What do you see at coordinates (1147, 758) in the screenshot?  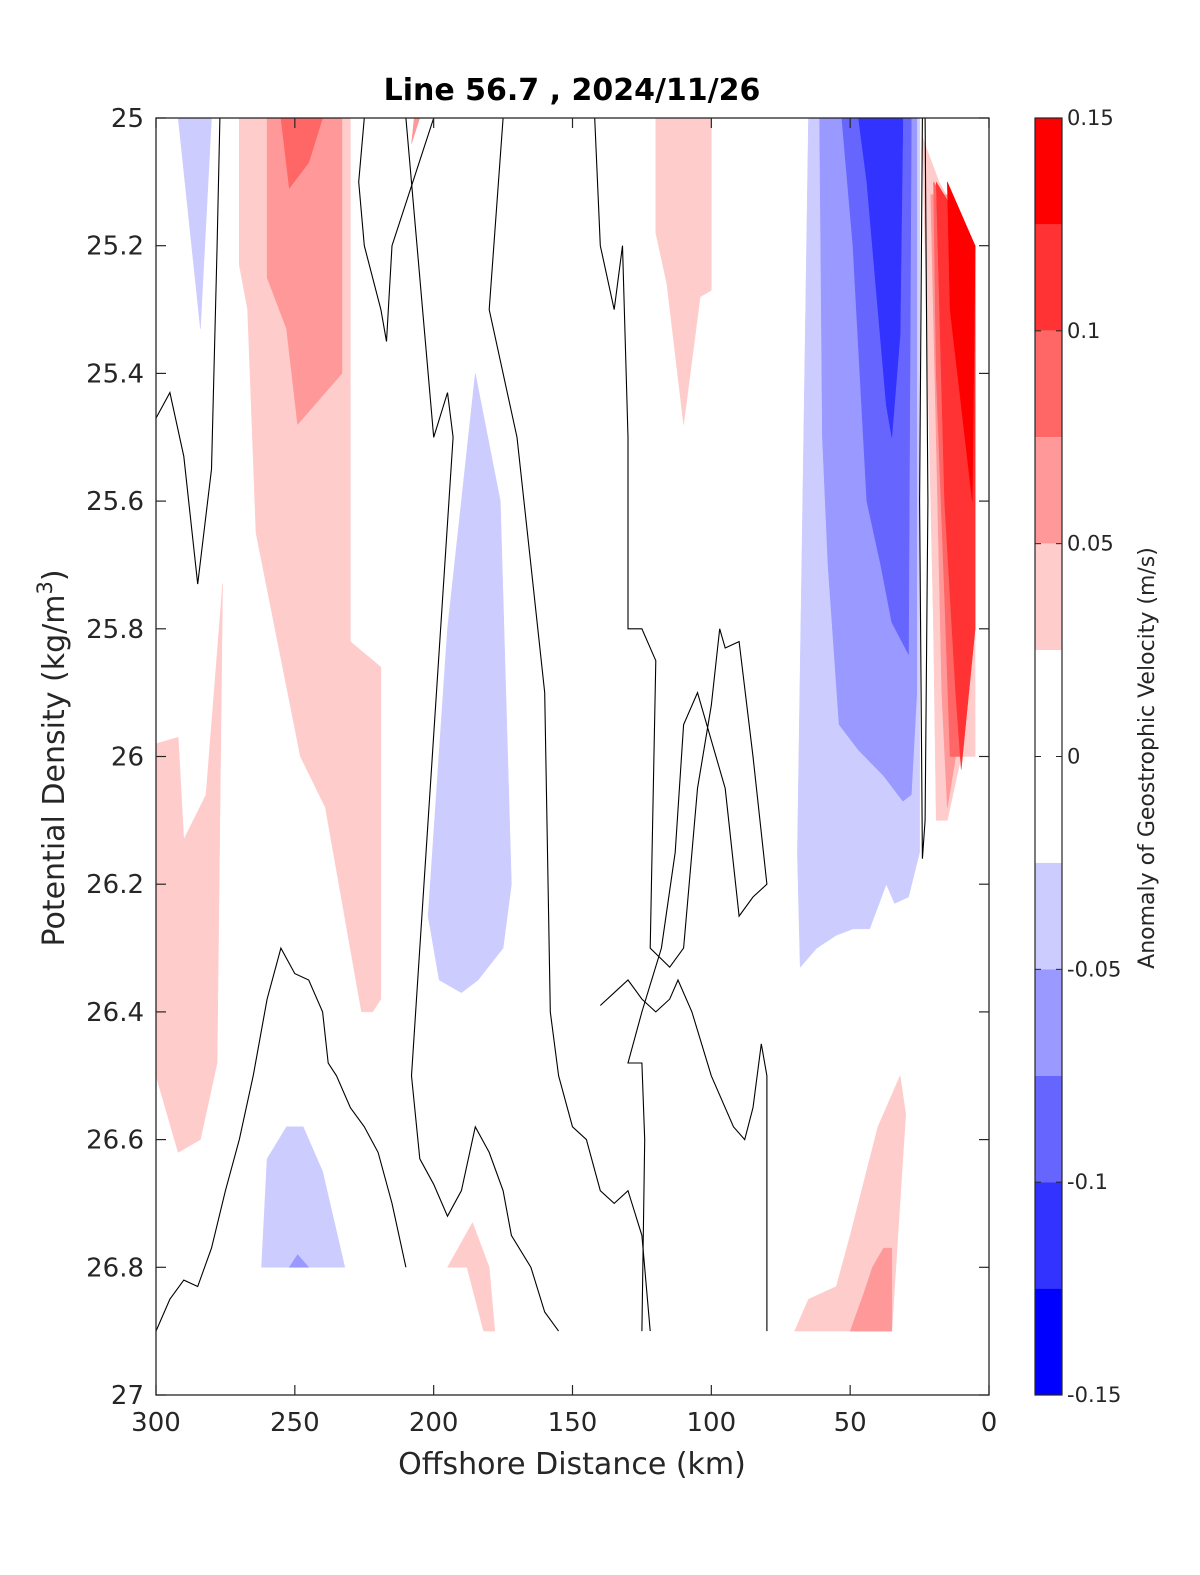 I see `colorbar-label: Anomaly of Geostrophic Velocity (m/s)` at bounding box center [1147, 758].